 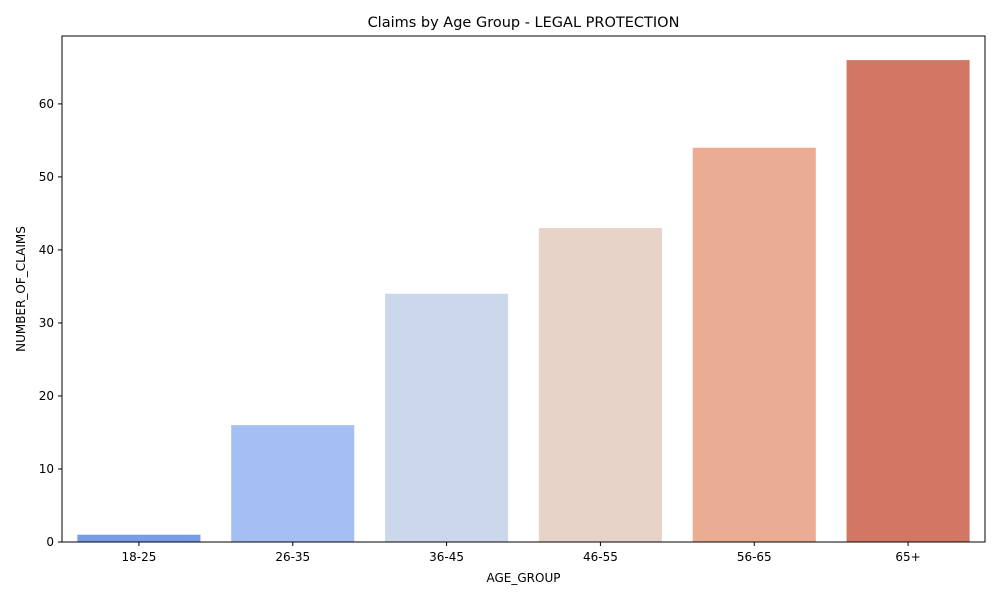 I want to click on y-axis-title: NUMBER_OF_CLAIMS, so click(x=21, y=289).